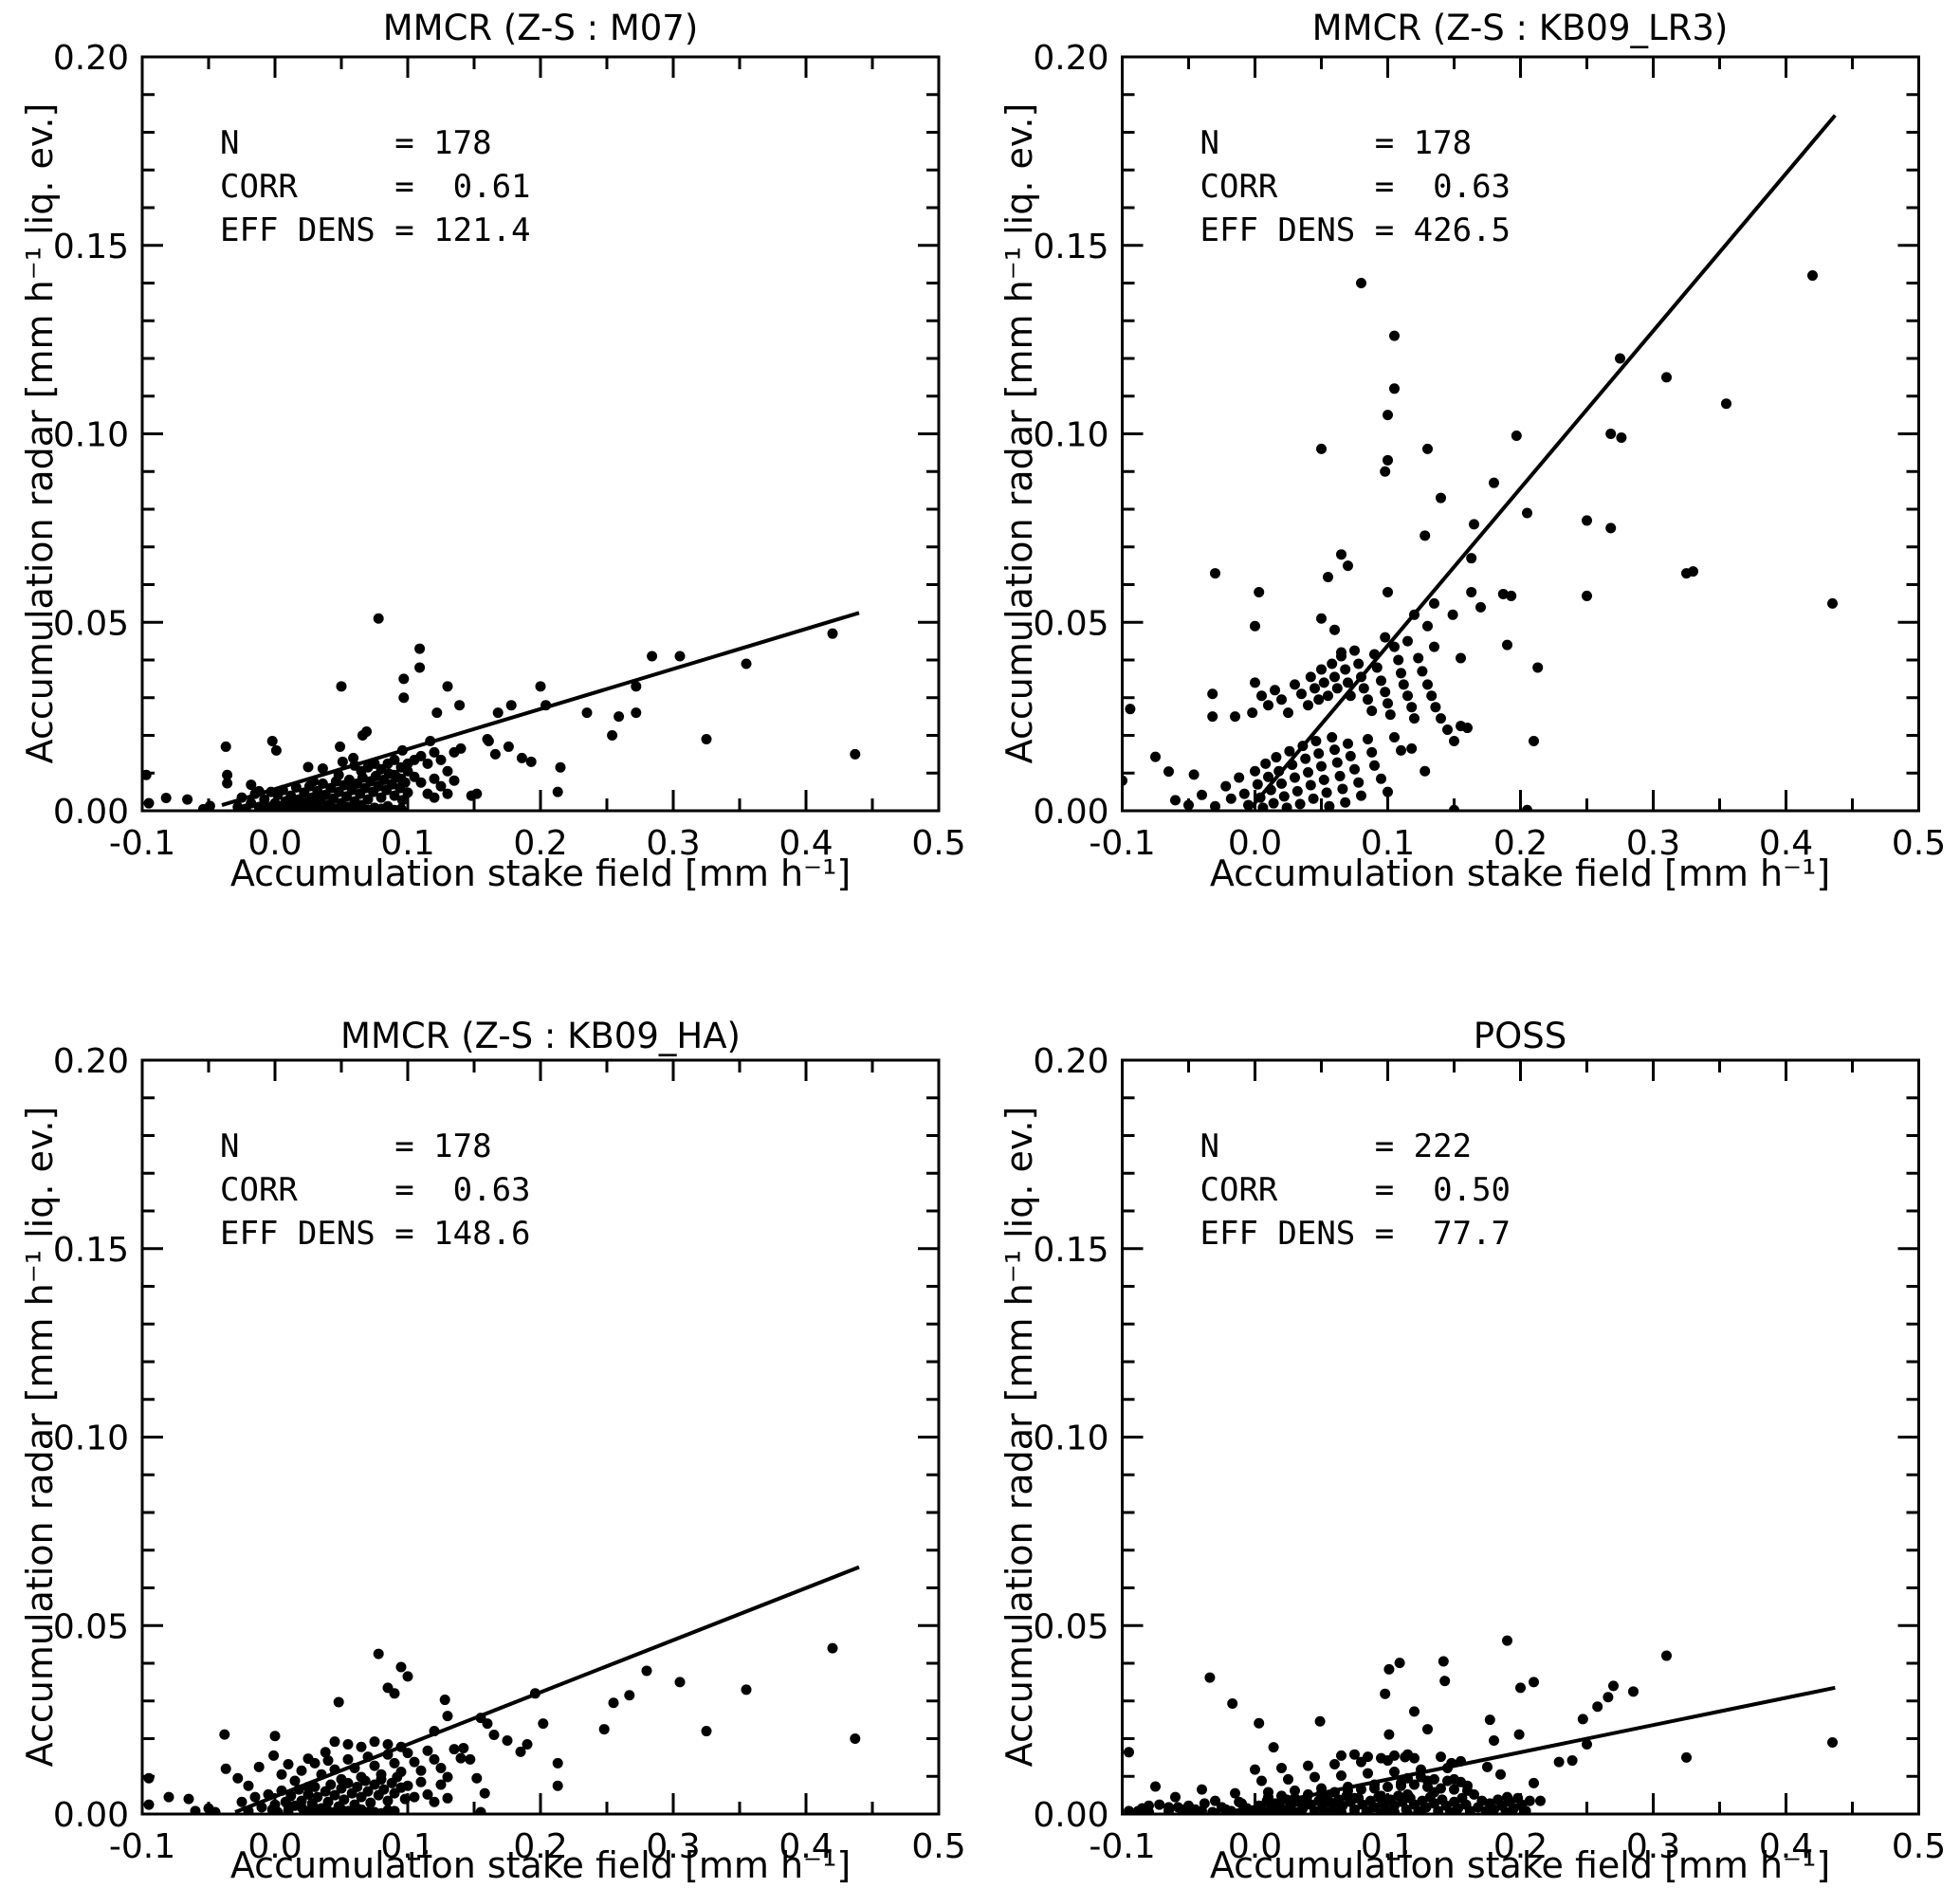  Describe the element at coordinates (91, 1439) in the screenshot. I see `y-tick-label: 0.10` at that location.